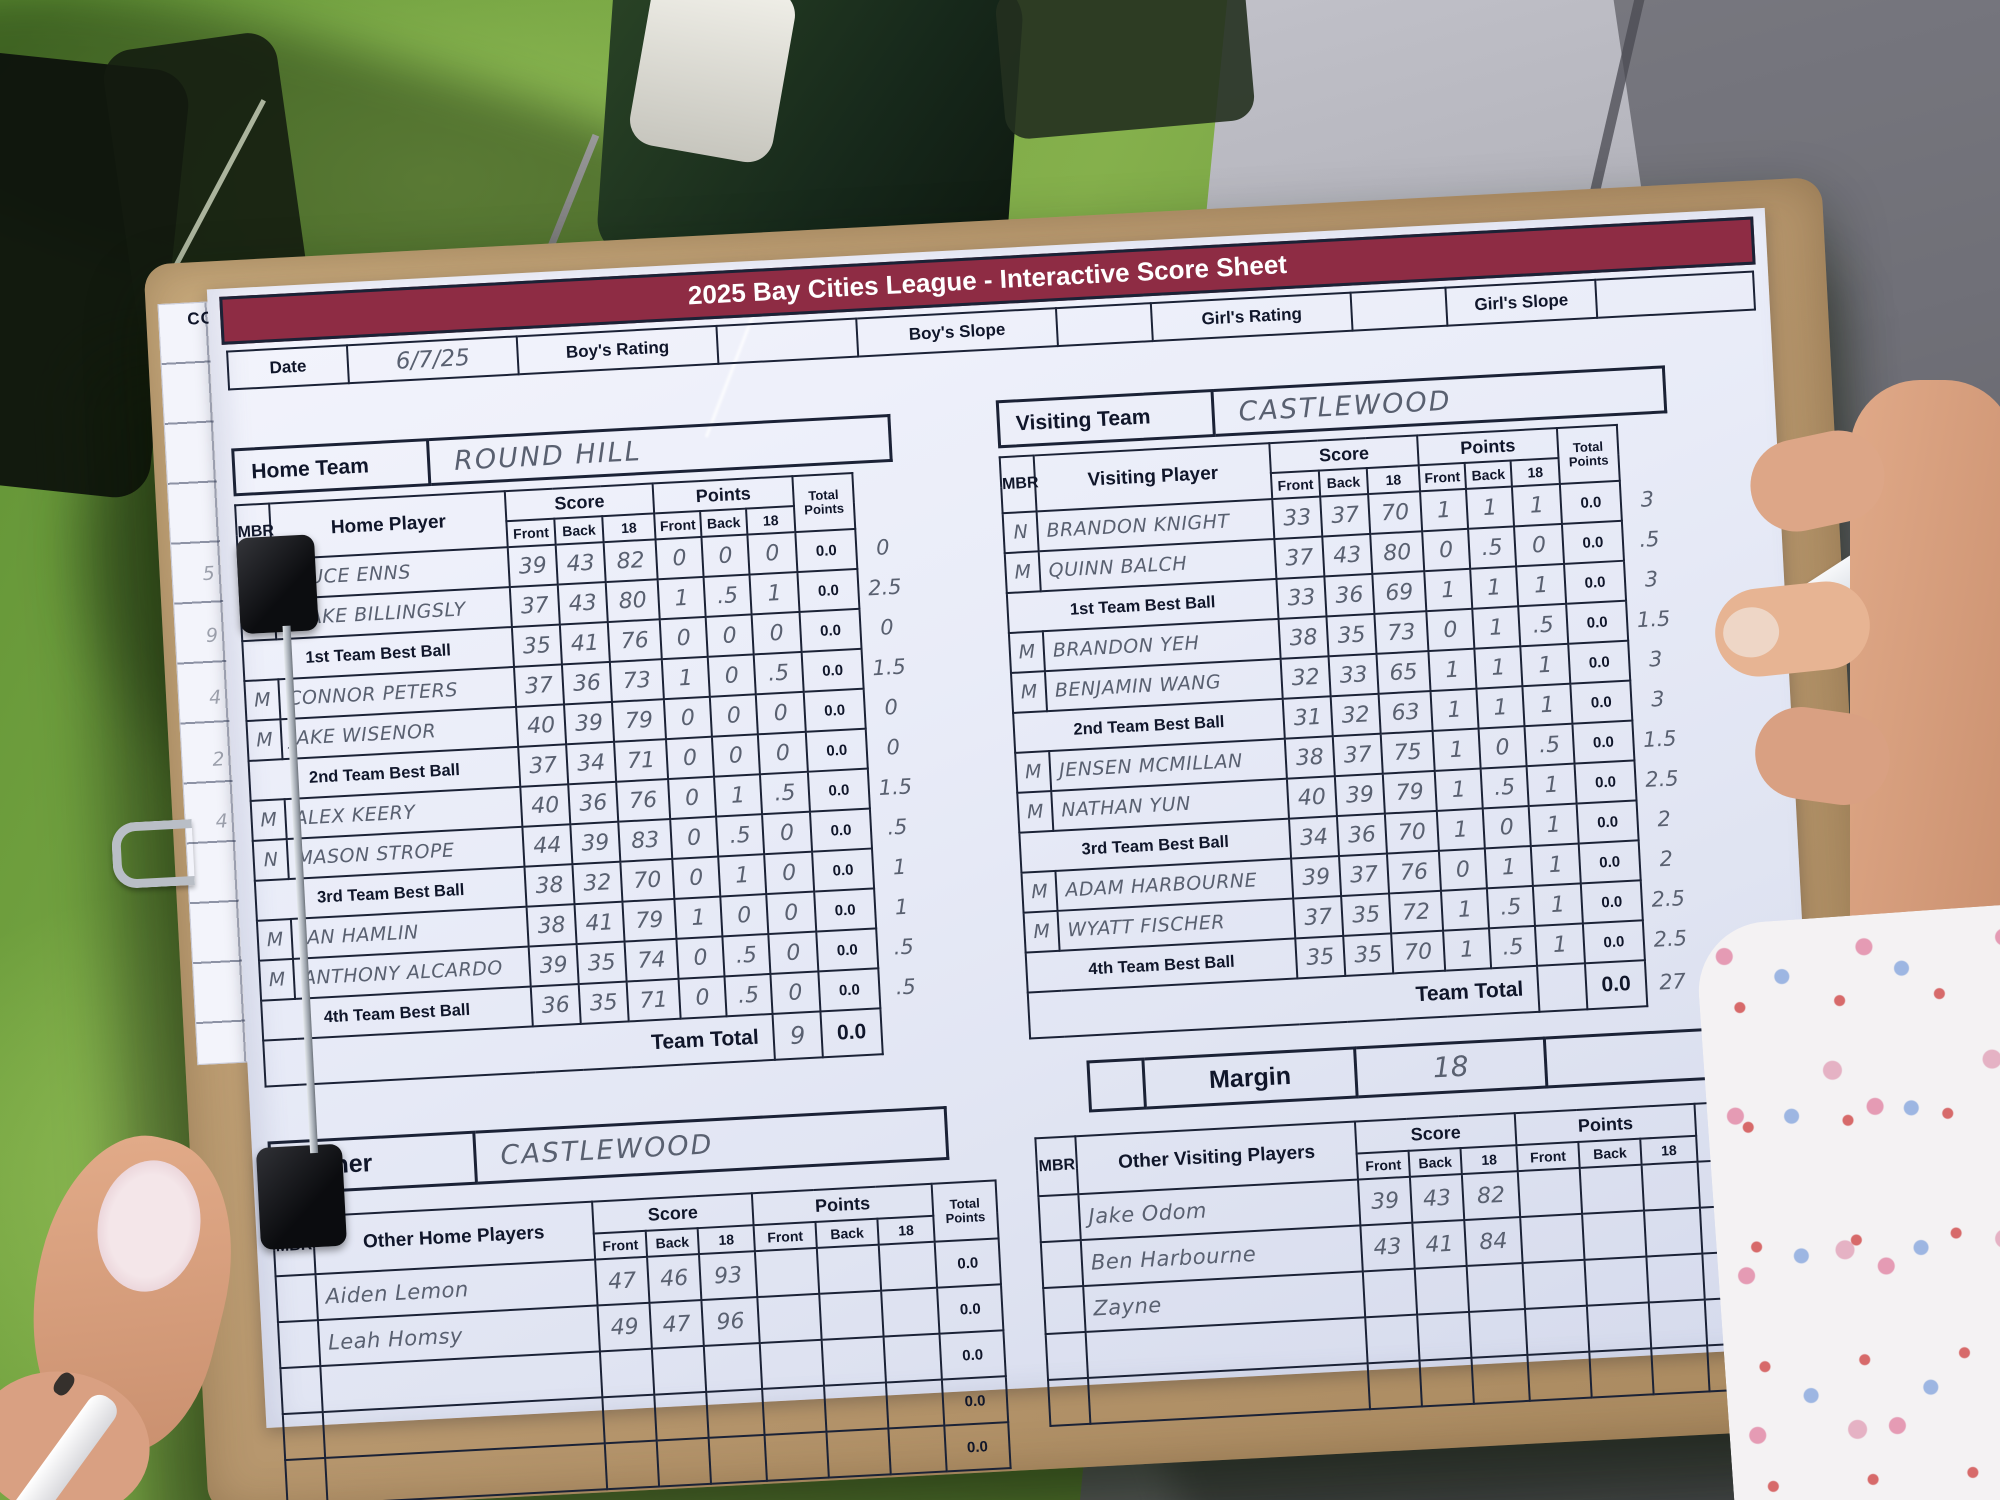 The width and height of the screenshot is (2000, 1500). What do you see at coordinates (785, 1236) in the screenshot?
I see `points-front-header: Front` at bounding box center [785, 1236].